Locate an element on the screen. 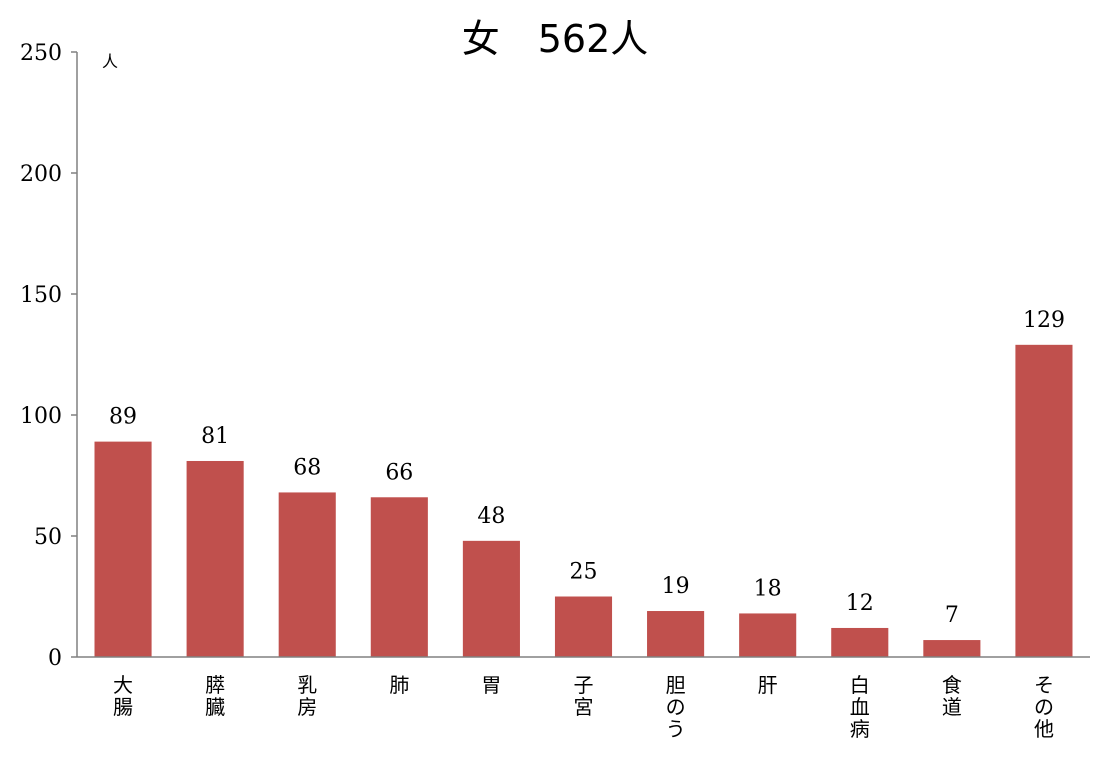 This screenshot has height=758, width=1097. x-tick-label: 胃 is located at coordinates (491, 685).